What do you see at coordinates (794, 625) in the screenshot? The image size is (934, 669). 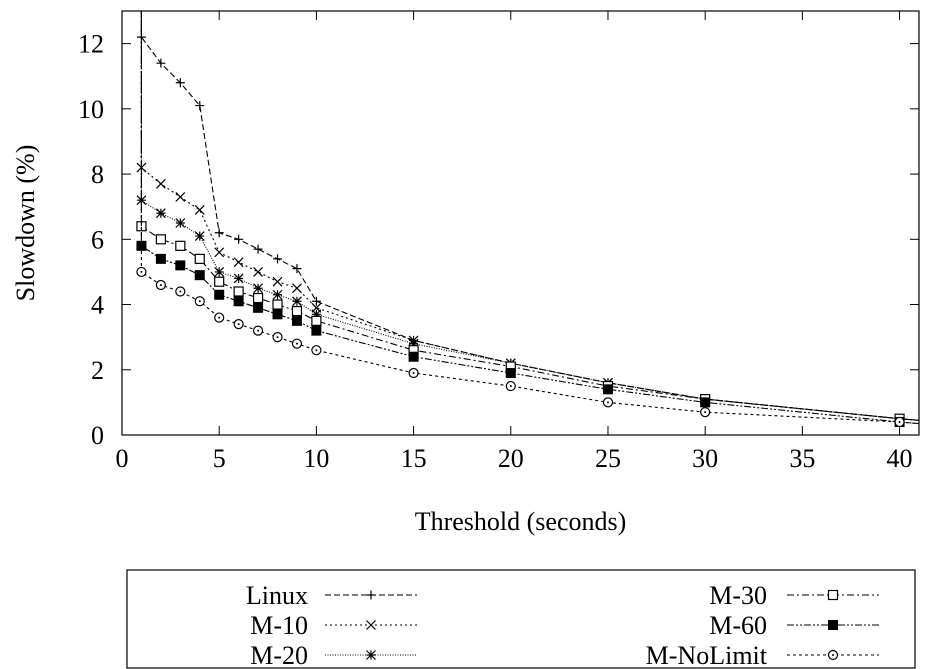 I see `legend-item-m-60: M-60` at bounding box center [794, 625].